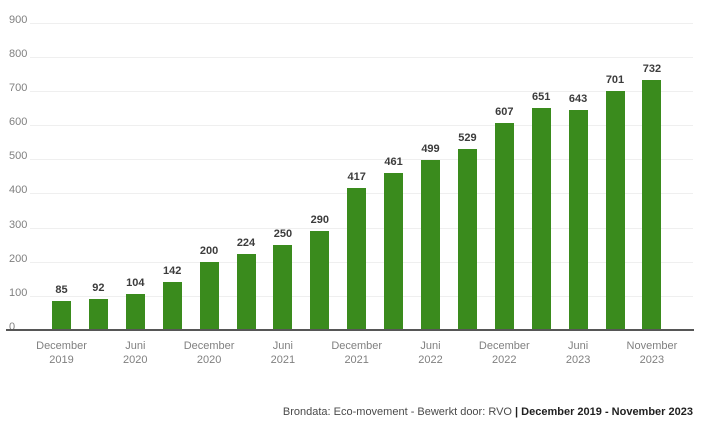 The image size is (701, 429). Describe the element at coordinates (209, 250) in the screenshot. I see `bar-value-label: 200` at that location.